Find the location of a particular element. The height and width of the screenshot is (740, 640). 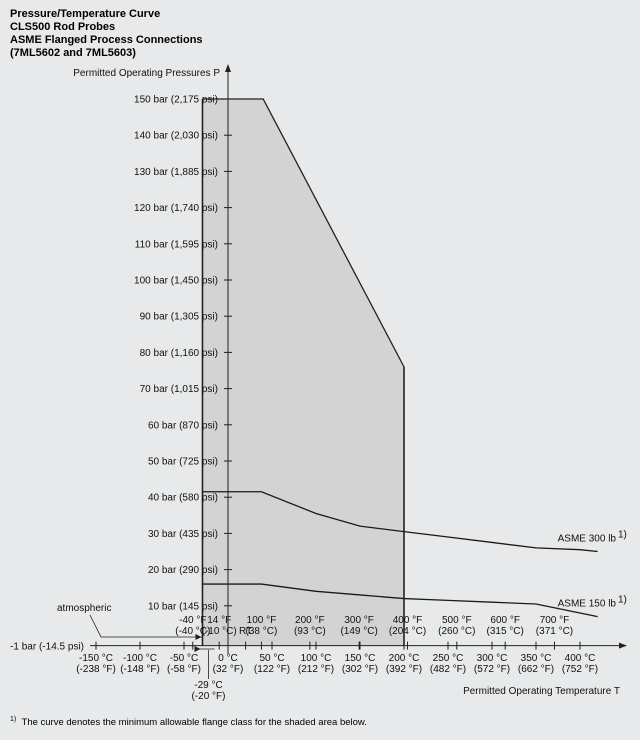

y-tick-label-minus1: -1 bar (-14.5 psi) is located at coordinates (47, 647).